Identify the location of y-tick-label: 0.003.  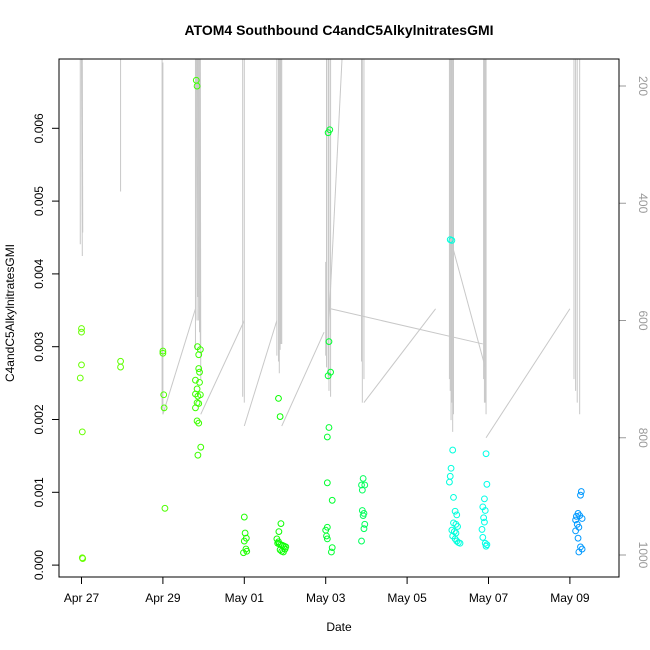
(39, 346).